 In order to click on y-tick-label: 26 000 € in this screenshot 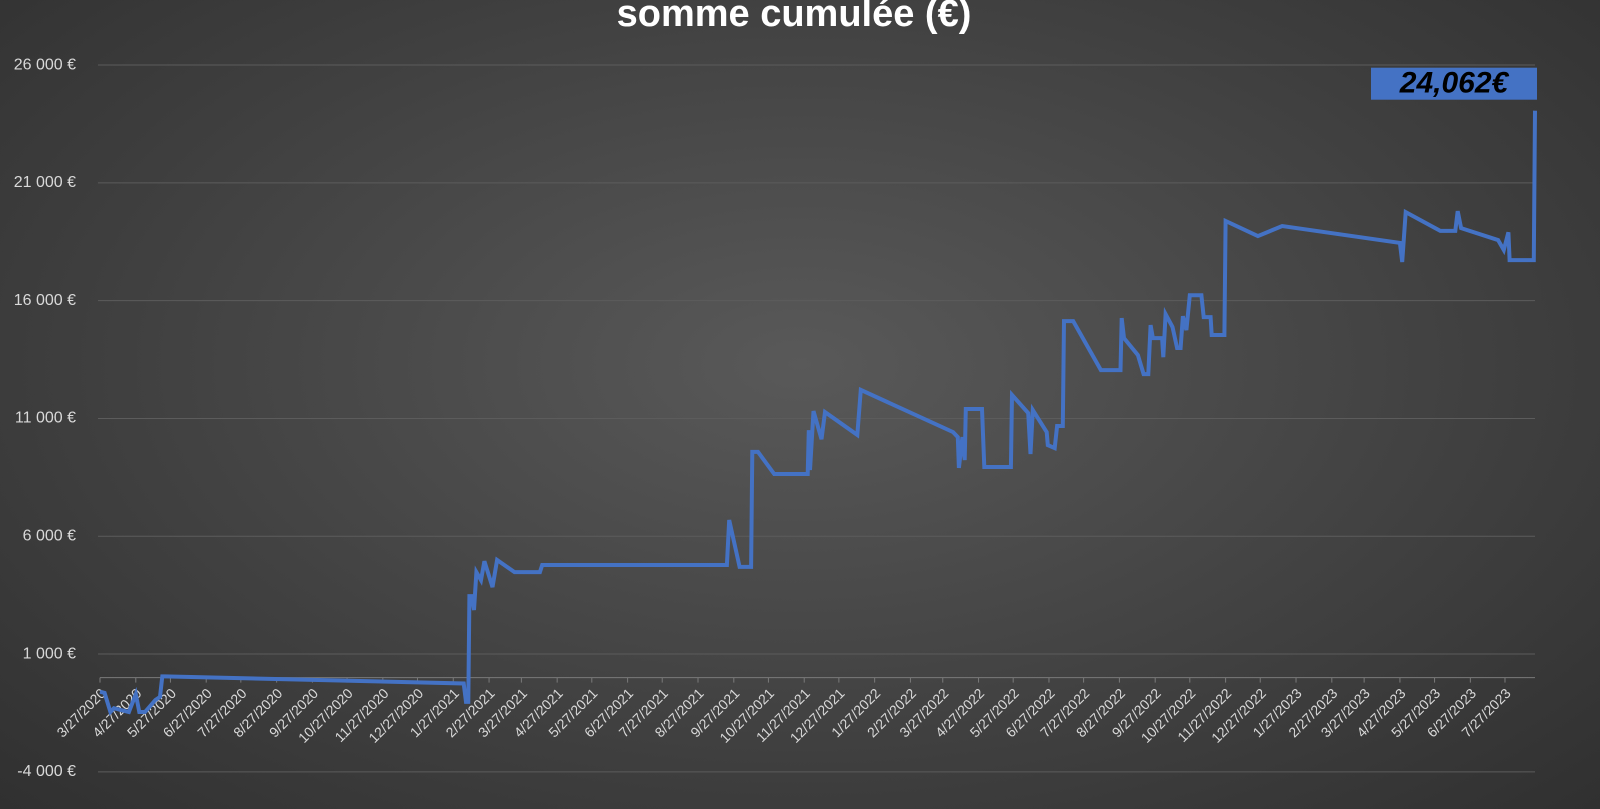, I will do `click(45, 64)`.